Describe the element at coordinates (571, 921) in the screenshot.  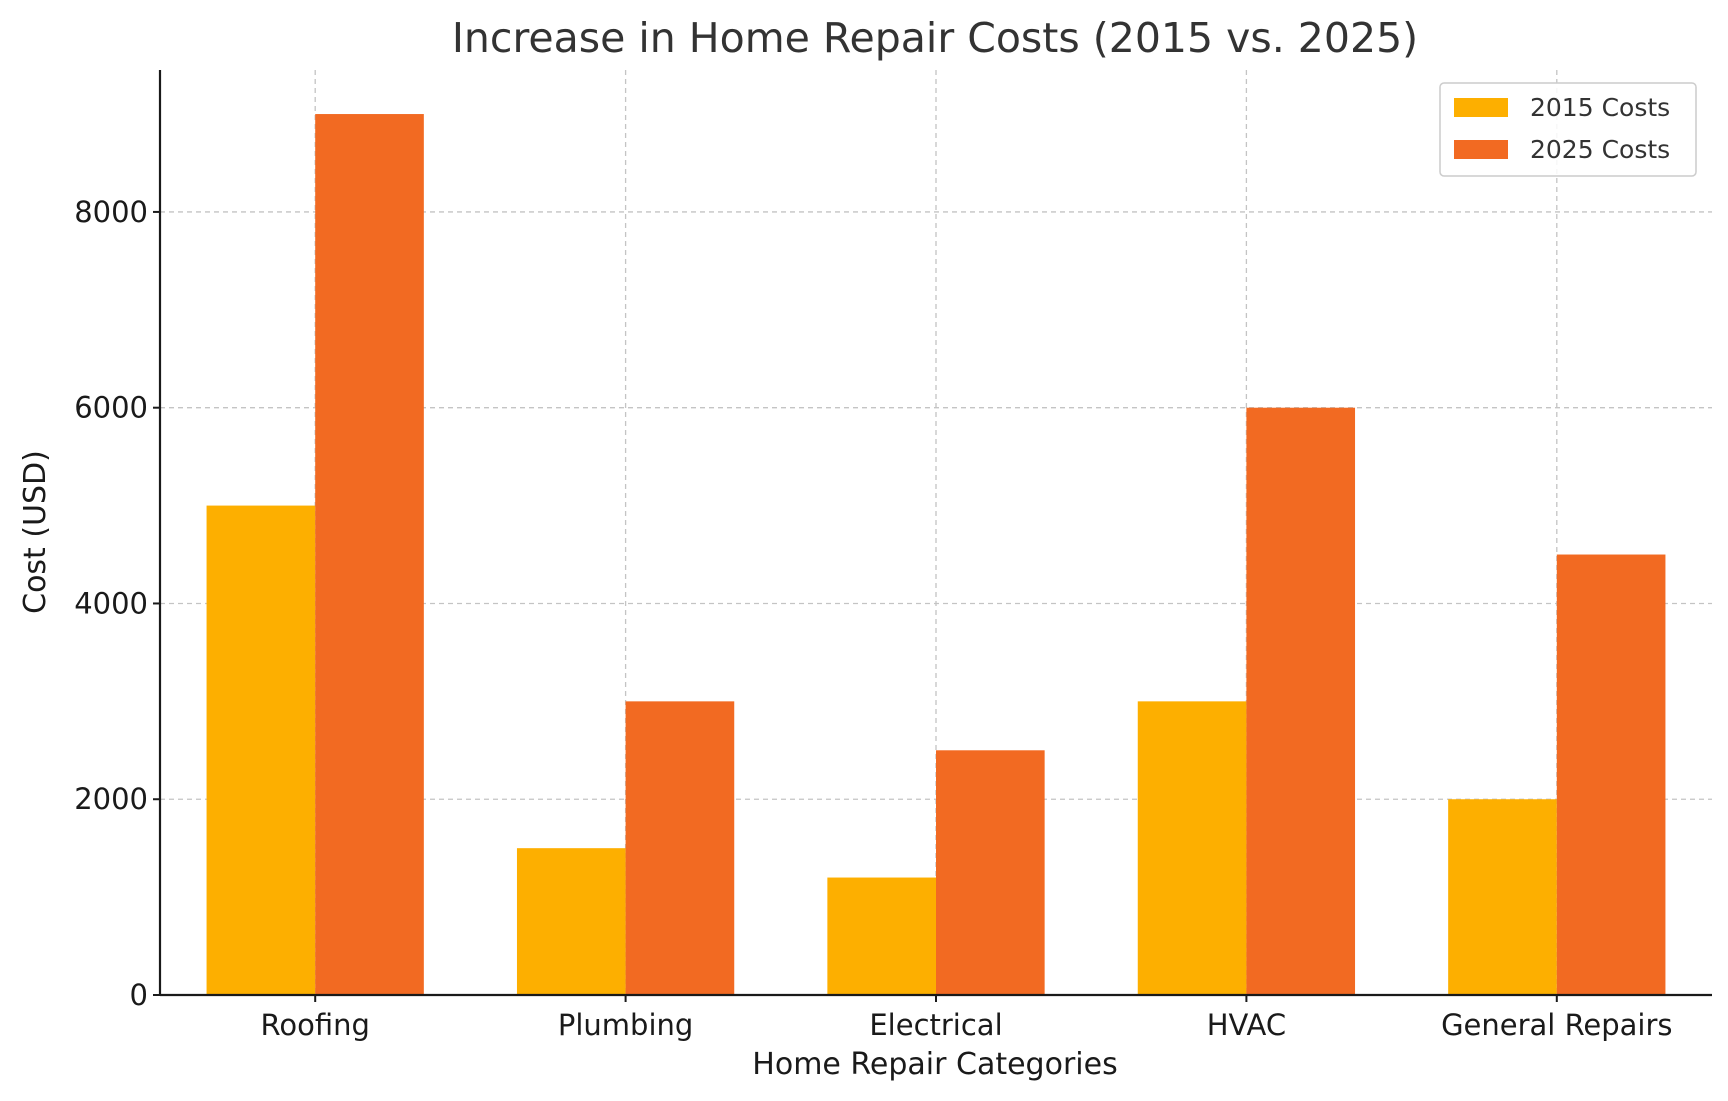
I see `bar-2015-plumbing` at that location.